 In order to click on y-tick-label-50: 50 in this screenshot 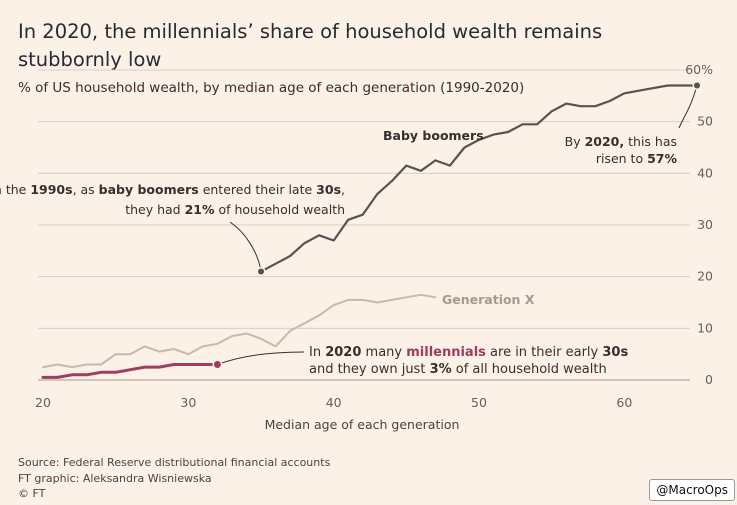, I will do `click(705, 121)`.